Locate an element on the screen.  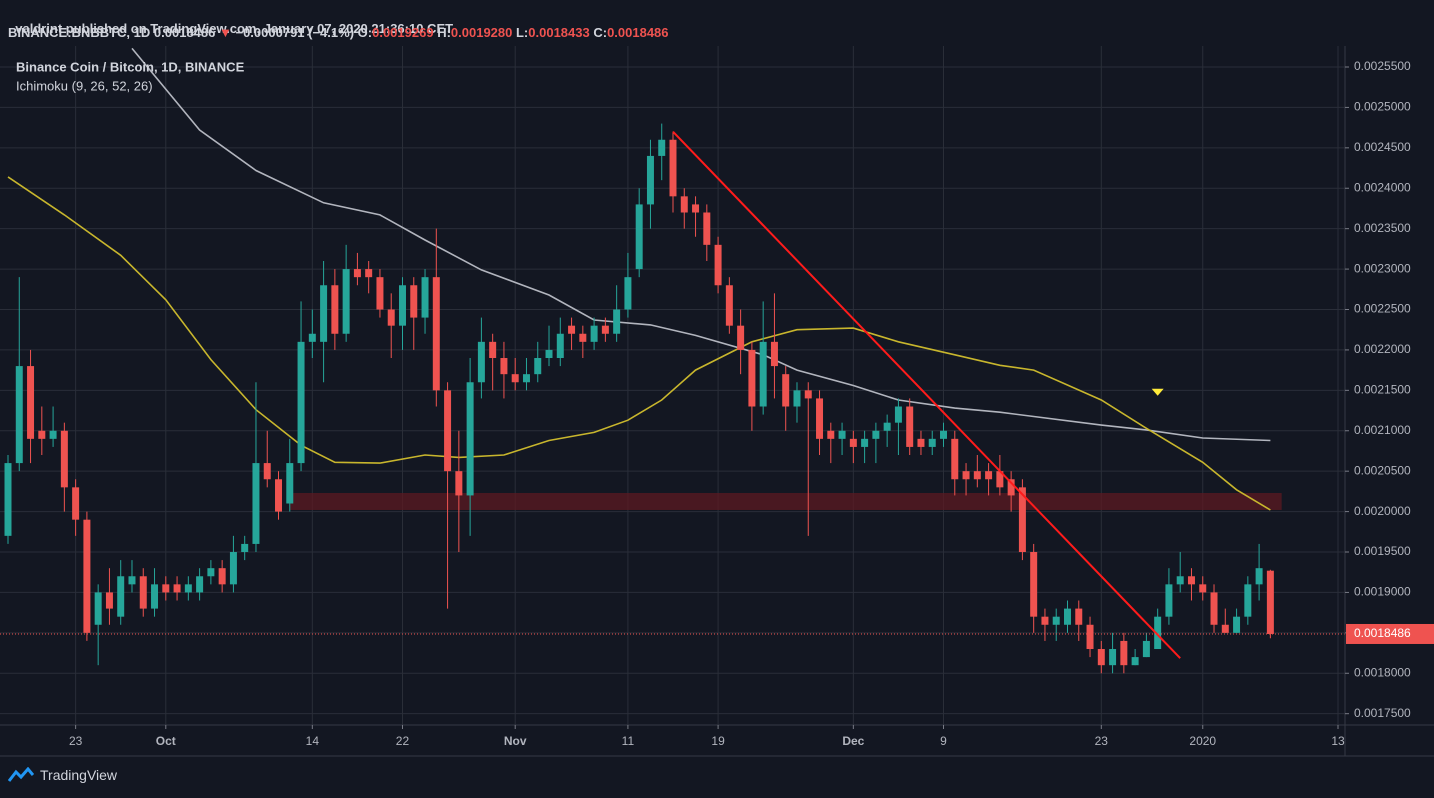
change-arrow: ▼ is located at coordinates (225, 32).